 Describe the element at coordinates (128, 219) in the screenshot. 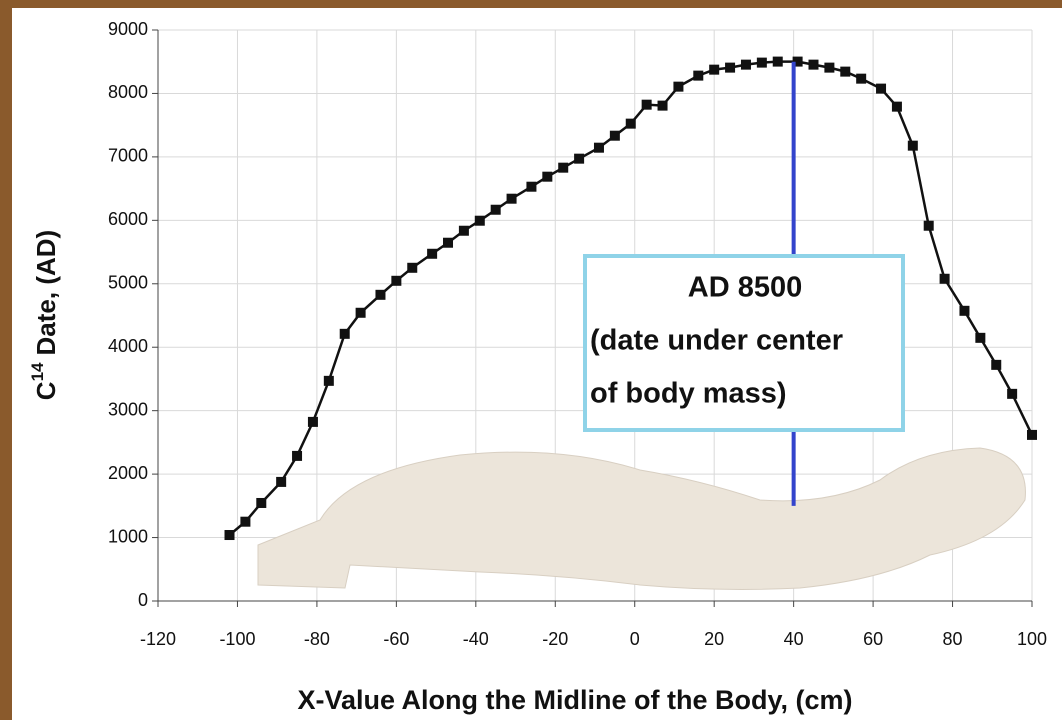

I see `y-tick-label: 6000` at that location.